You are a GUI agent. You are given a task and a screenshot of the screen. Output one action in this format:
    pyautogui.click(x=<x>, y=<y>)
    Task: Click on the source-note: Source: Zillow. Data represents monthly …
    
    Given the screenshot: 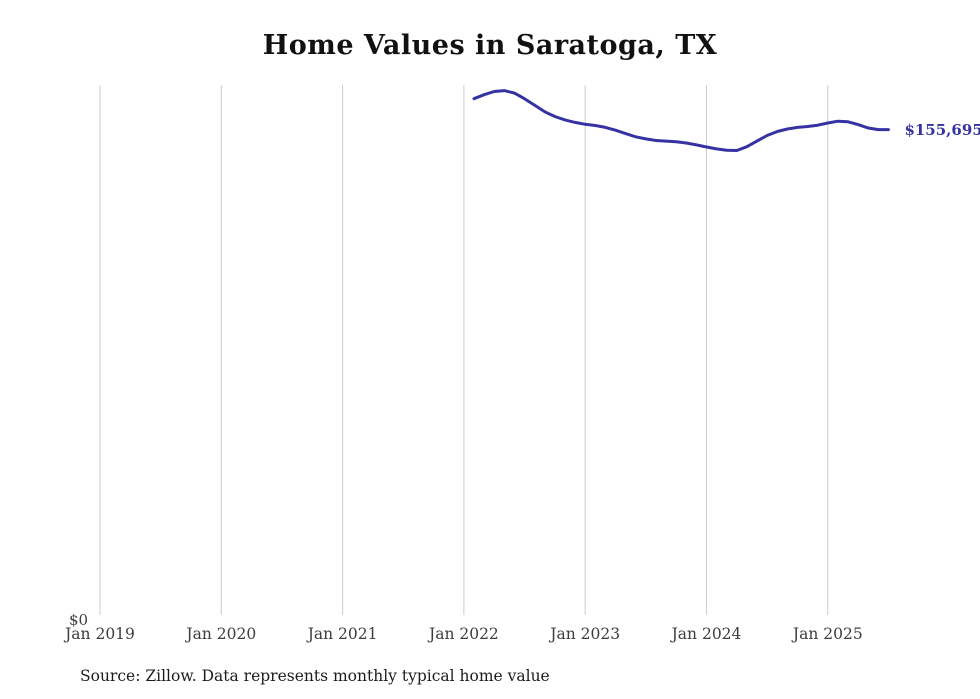 What is the action you would take?
    pyautogui.click(x=315, y=676)
    